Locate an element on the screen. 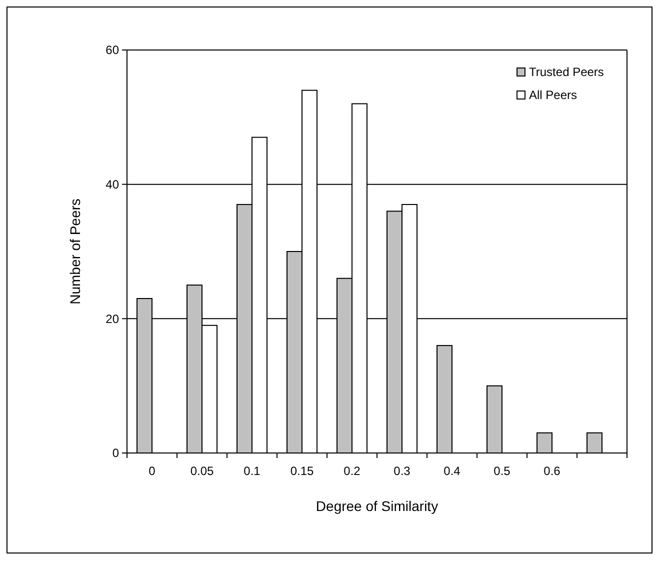 This screenshot has width=660, height=561. x-tick-label: 0.05 is located at coordinates (202, 471).